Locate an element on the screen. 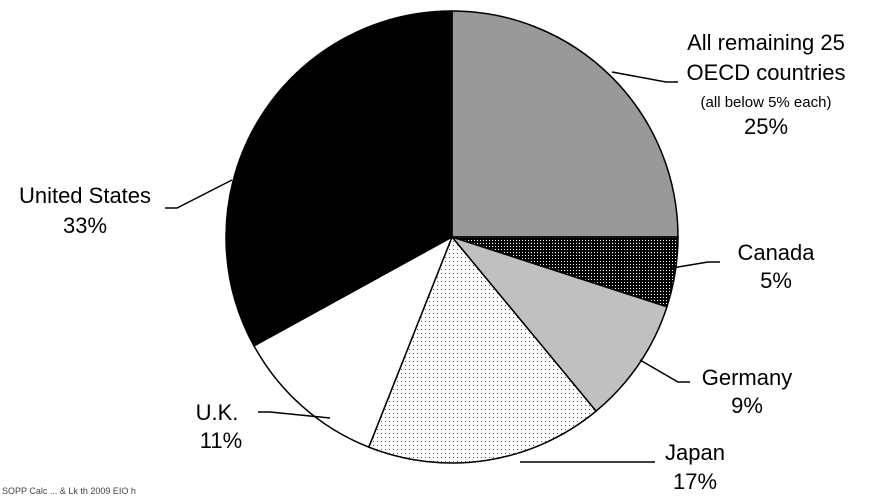  label-canada: Canada 5% is located at coordinates (776, 266).